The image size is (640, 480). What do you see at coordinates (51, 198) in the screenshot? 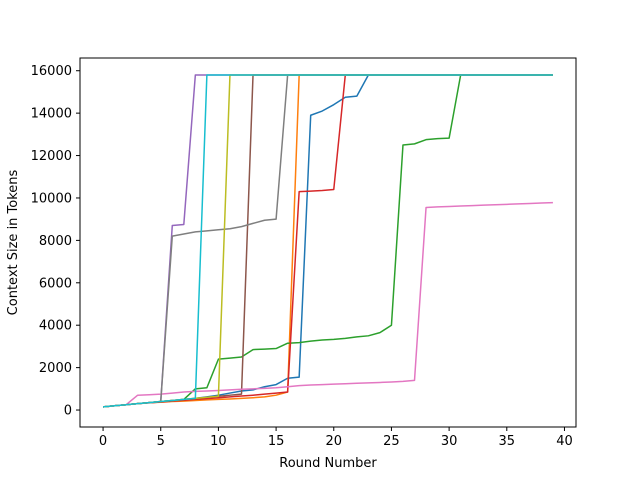
I see `y-tick-label: 10000` at bounding box center [51, 198].